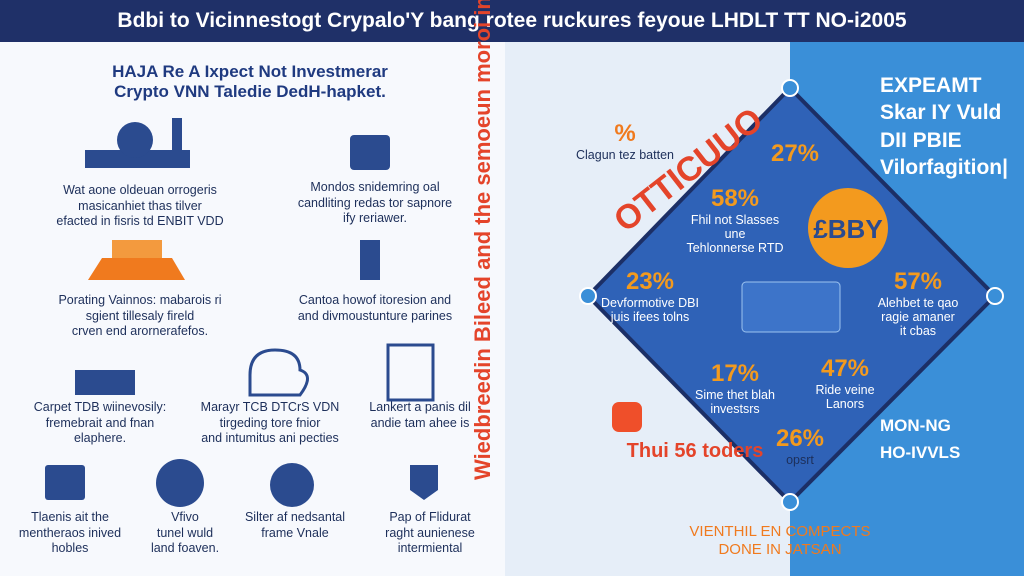 The image size is (1024, 576). I want to click on stat: 47% Ride veine Lanors, so click(845, 383).